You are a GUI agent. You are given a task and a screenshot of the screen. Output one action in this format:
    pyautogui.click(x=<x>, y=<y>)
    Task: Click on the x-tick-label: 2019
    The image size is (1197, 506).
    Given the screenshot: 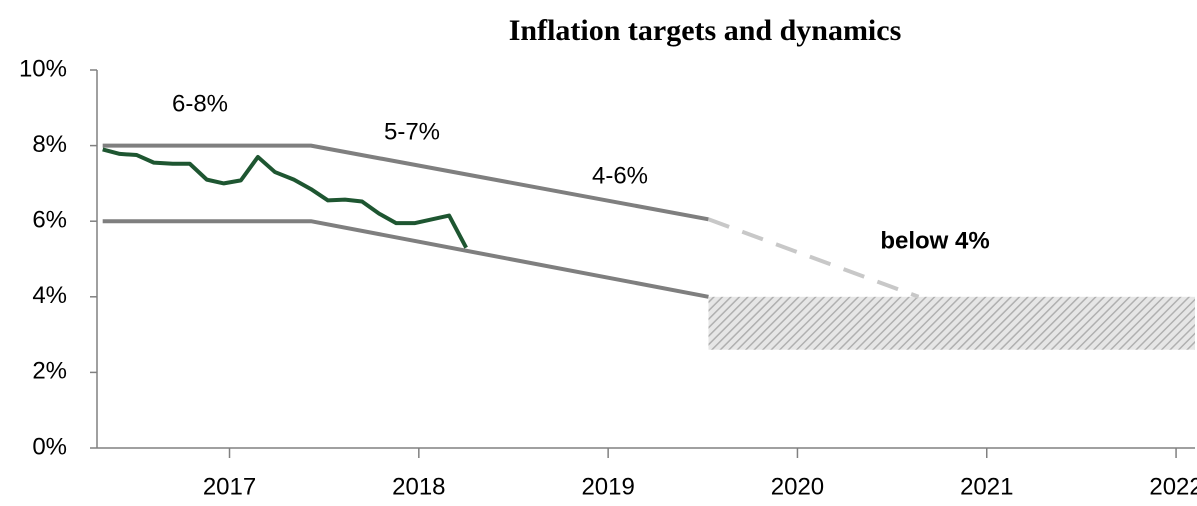 What is the action you would take?
    pyautogui.click(x=607, y=486)
    